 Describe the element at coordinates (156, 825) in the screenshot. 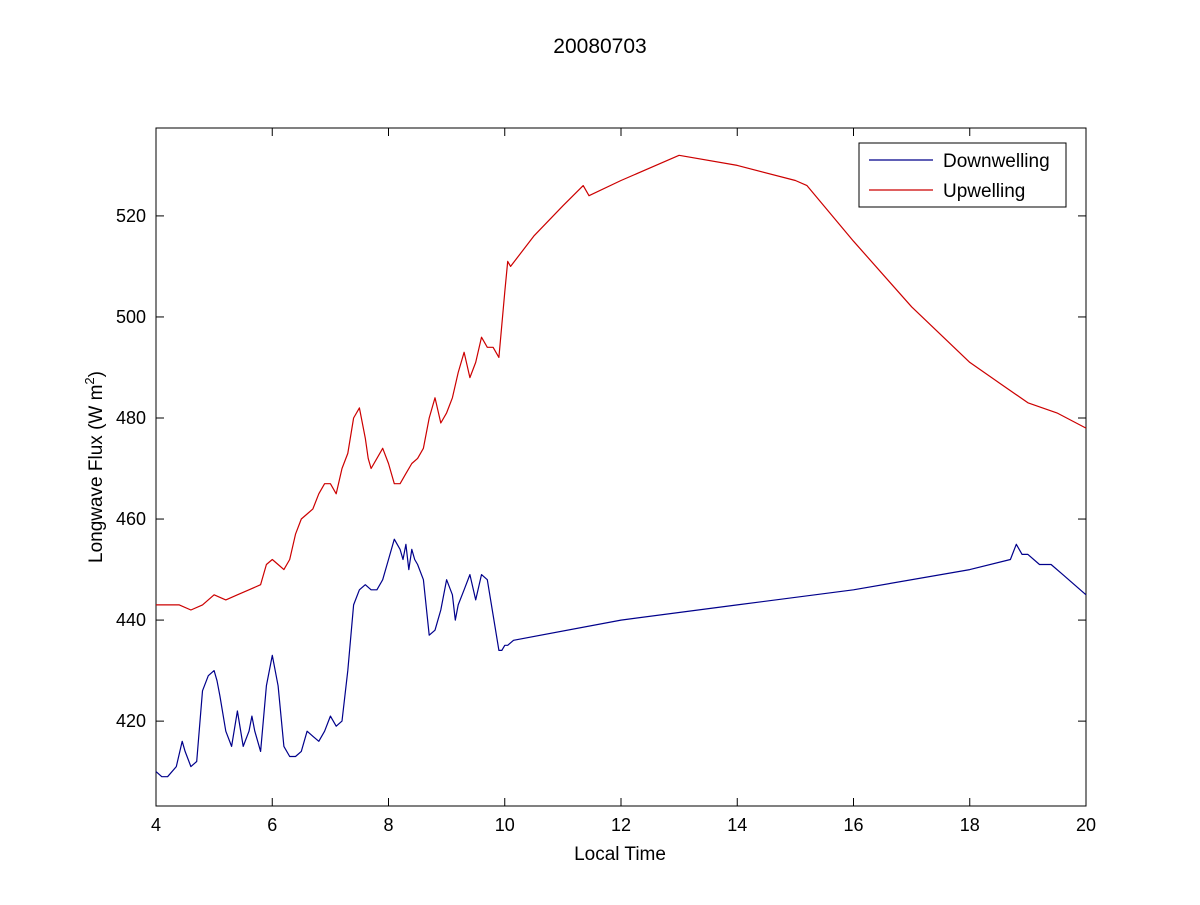

I see `x-tick-label: 4` at that location.